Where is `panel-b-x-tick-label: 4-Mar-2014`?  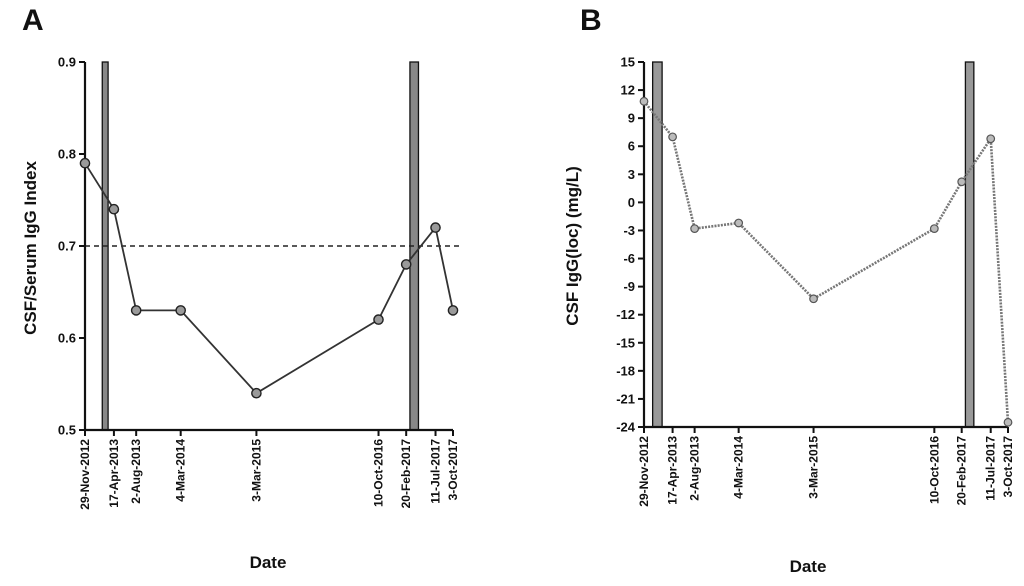 panel-b-x-tick-label: 4-Mar-2014 is located at coordinates (739, 467).